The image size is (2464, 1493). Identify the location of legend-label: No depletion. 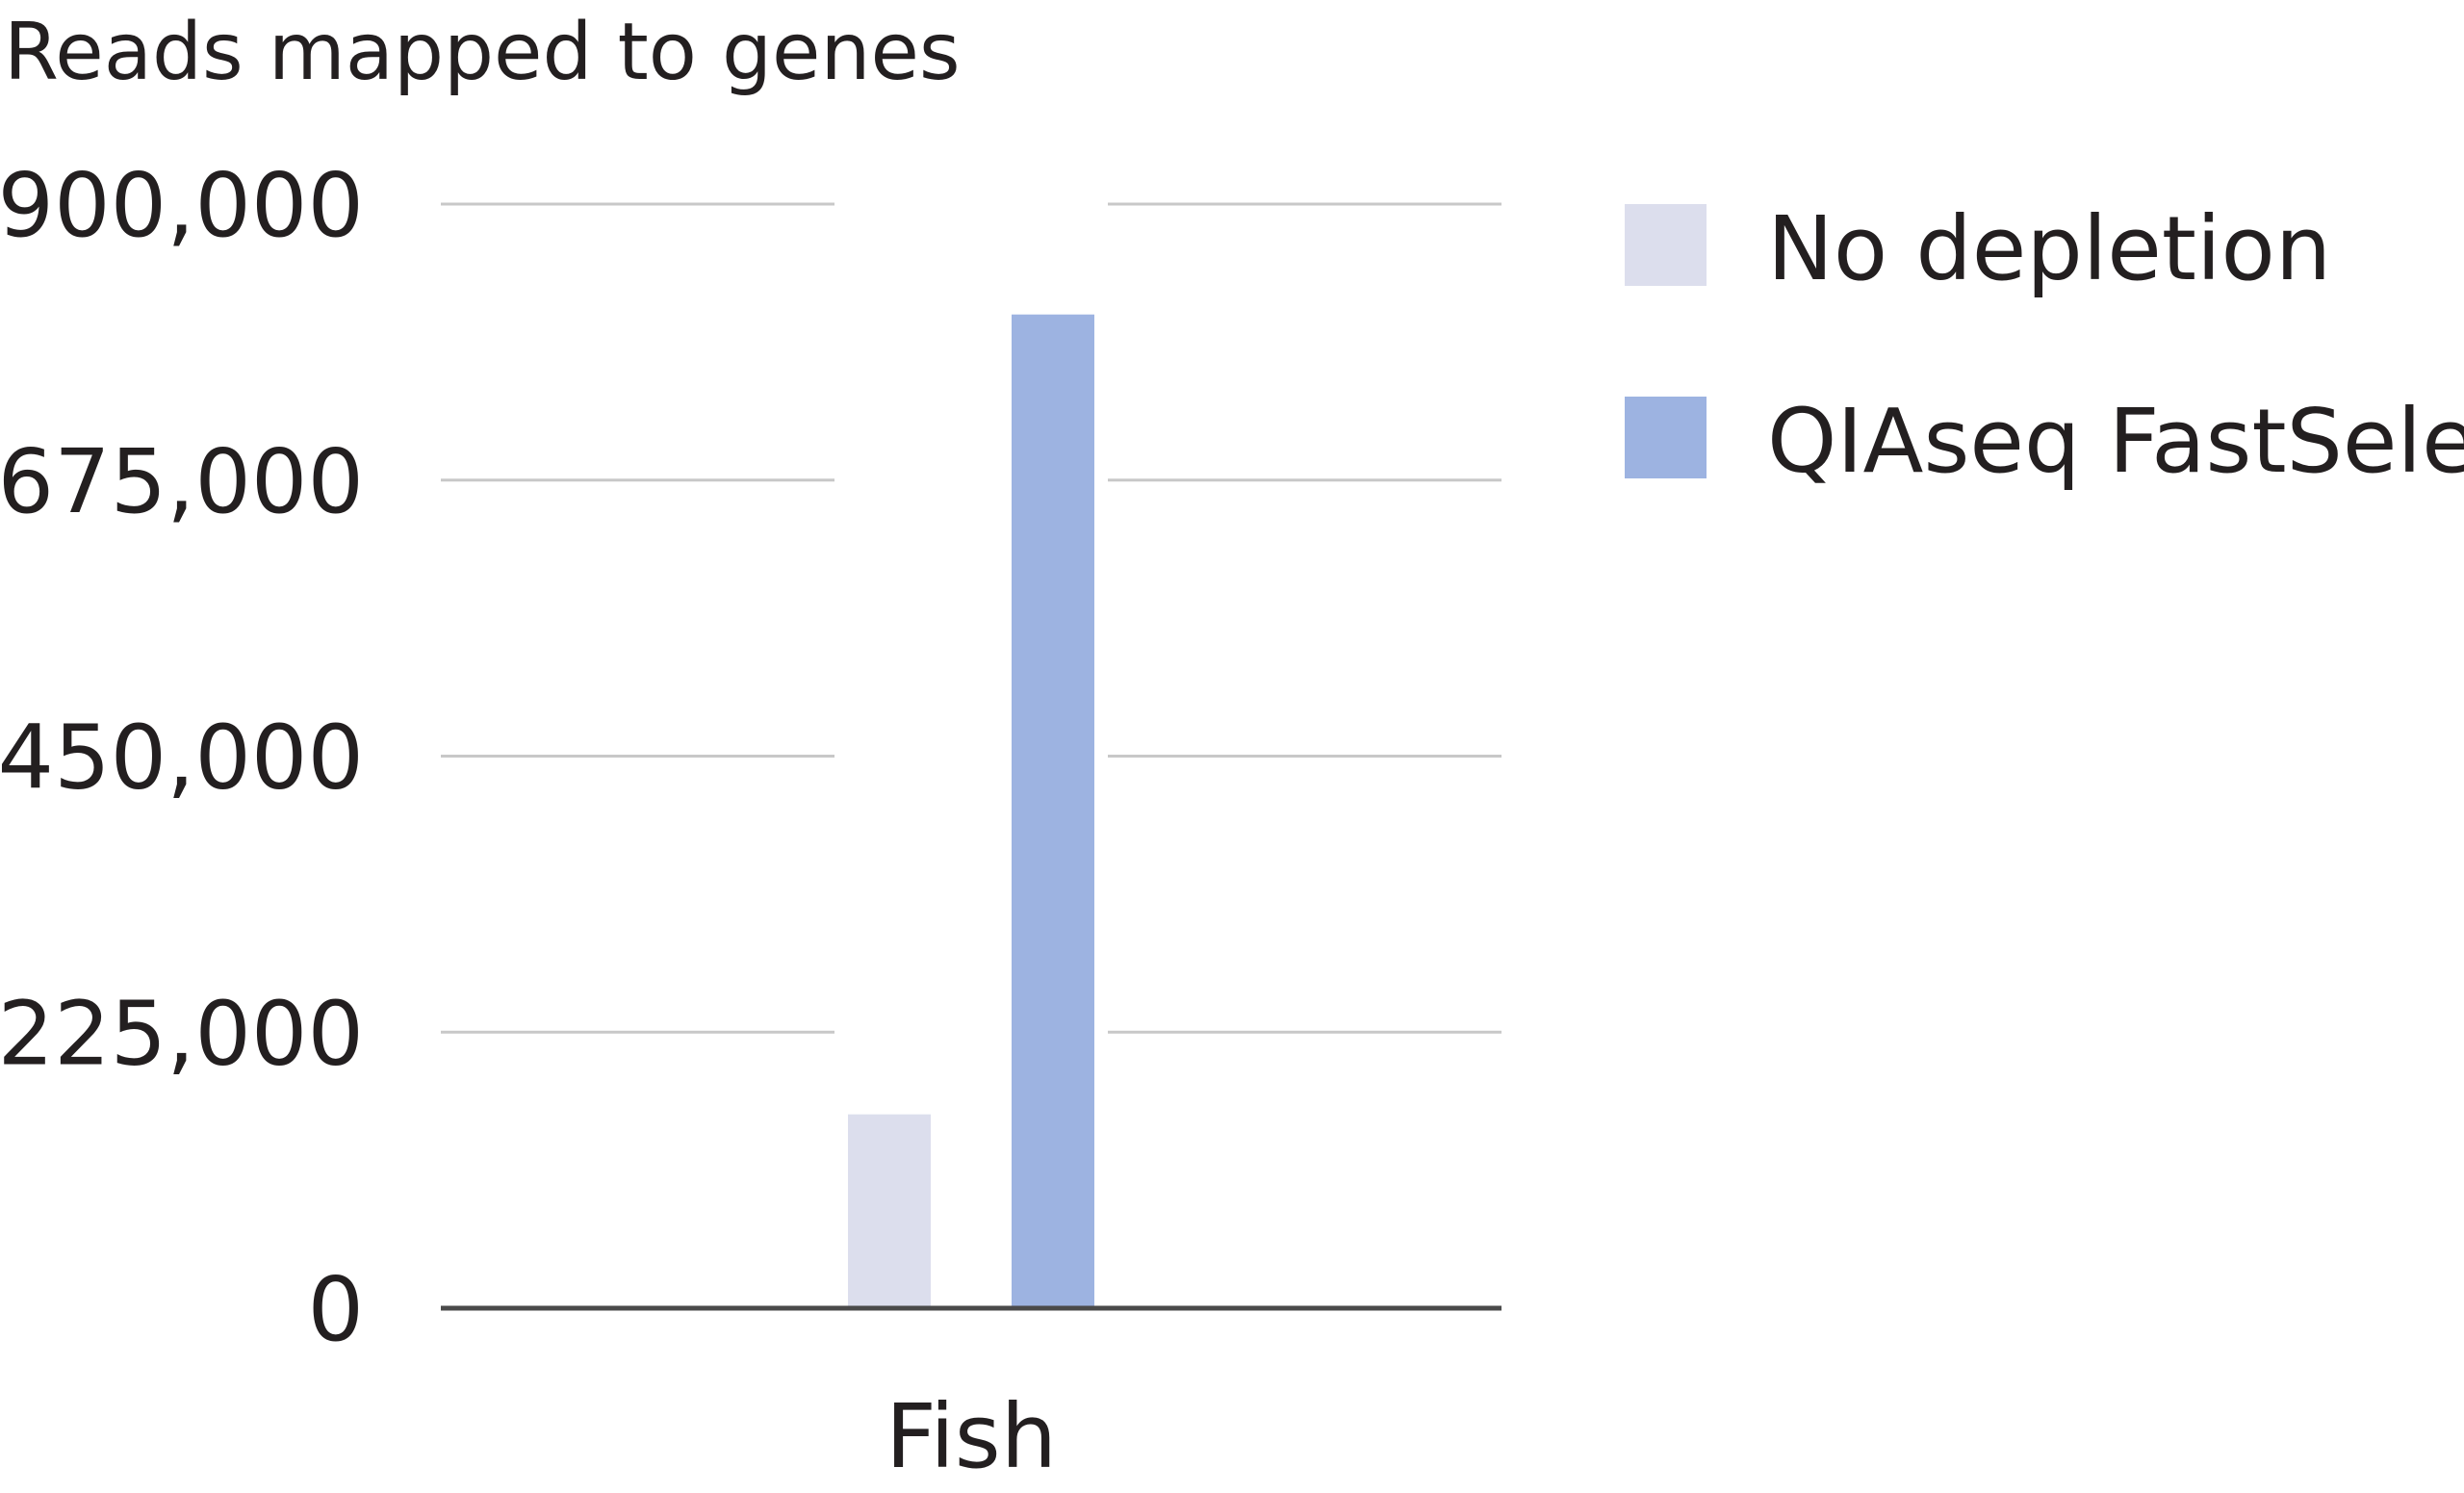
(2049, 249).